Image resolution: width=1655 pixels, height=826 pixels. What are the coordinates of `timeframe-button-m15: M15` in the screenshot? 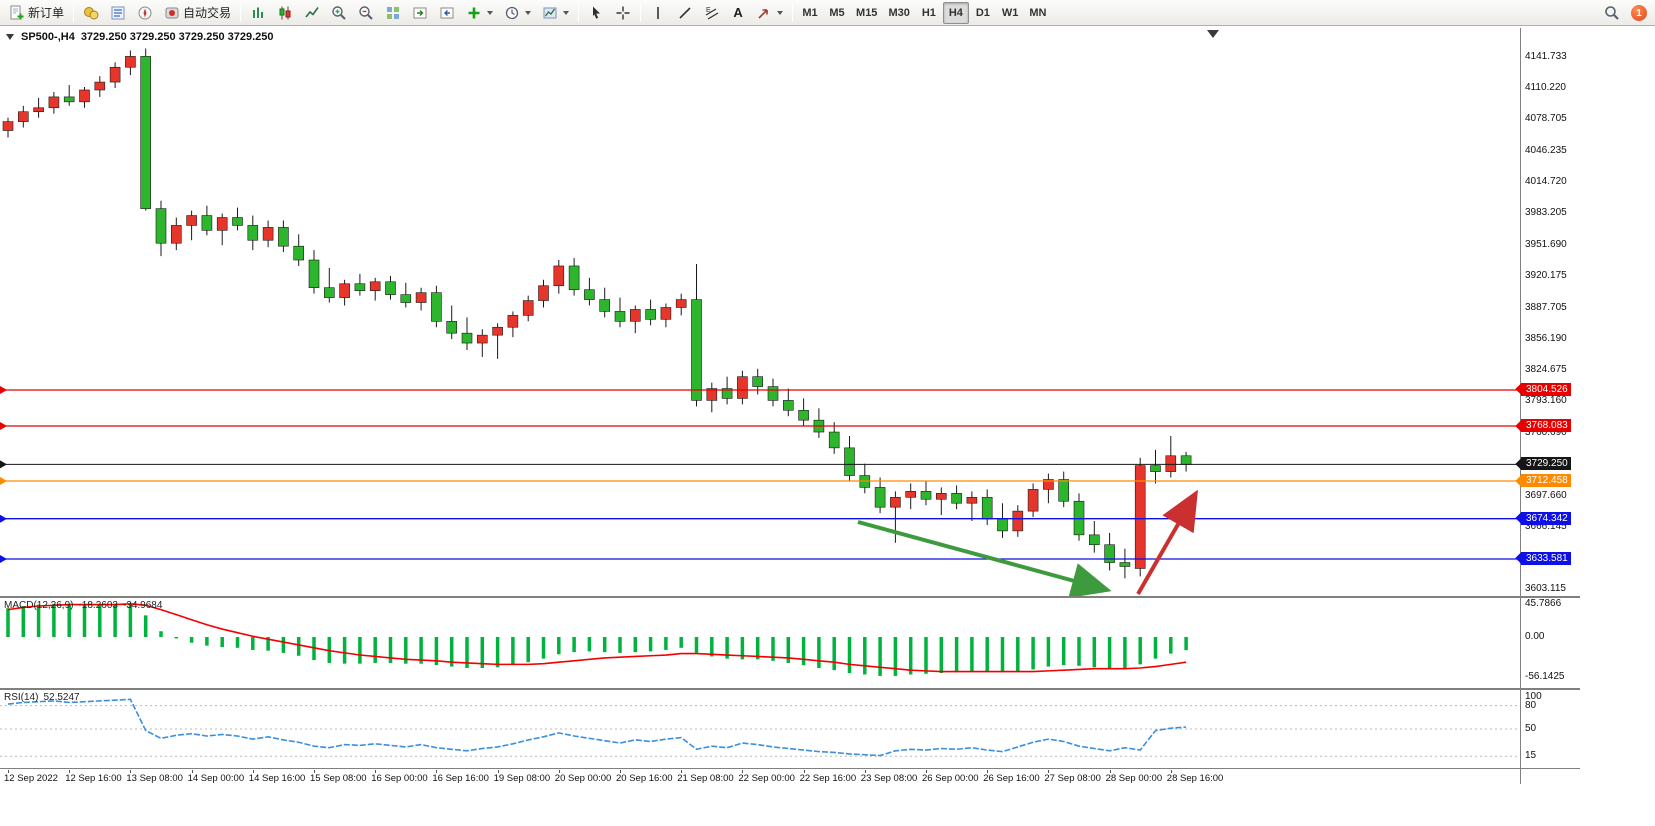 It's located at (867, 12).